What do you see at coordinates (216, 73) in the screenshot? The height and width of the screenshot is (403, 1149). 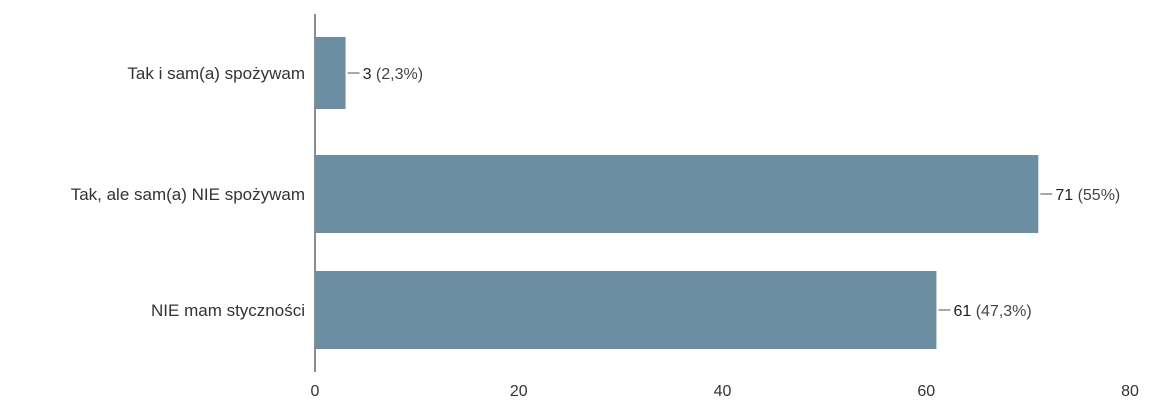 I see `category-label: Tak i sam(a) spożywam` at bounding box center [216, 73].